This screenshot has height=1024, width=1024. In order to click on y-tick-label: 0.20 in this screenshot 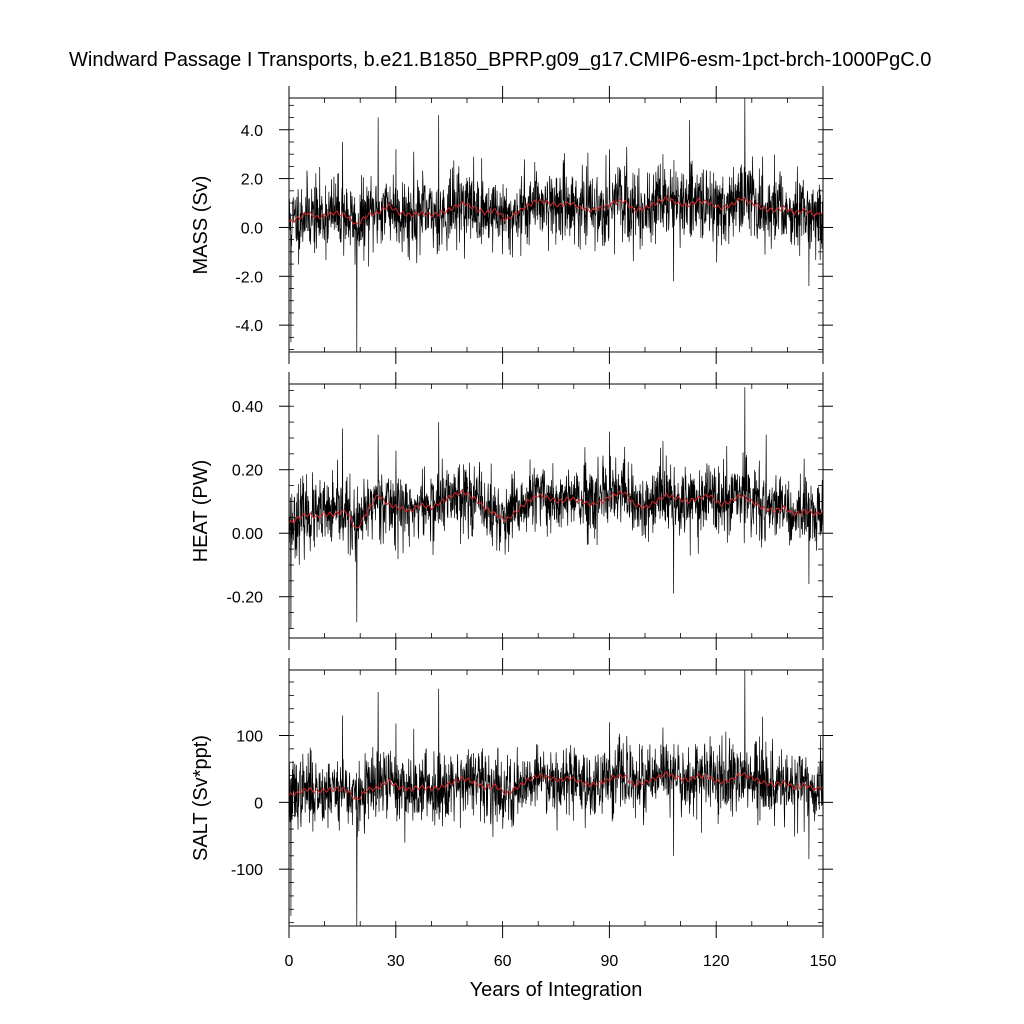, I will do `click(247, 471)`.